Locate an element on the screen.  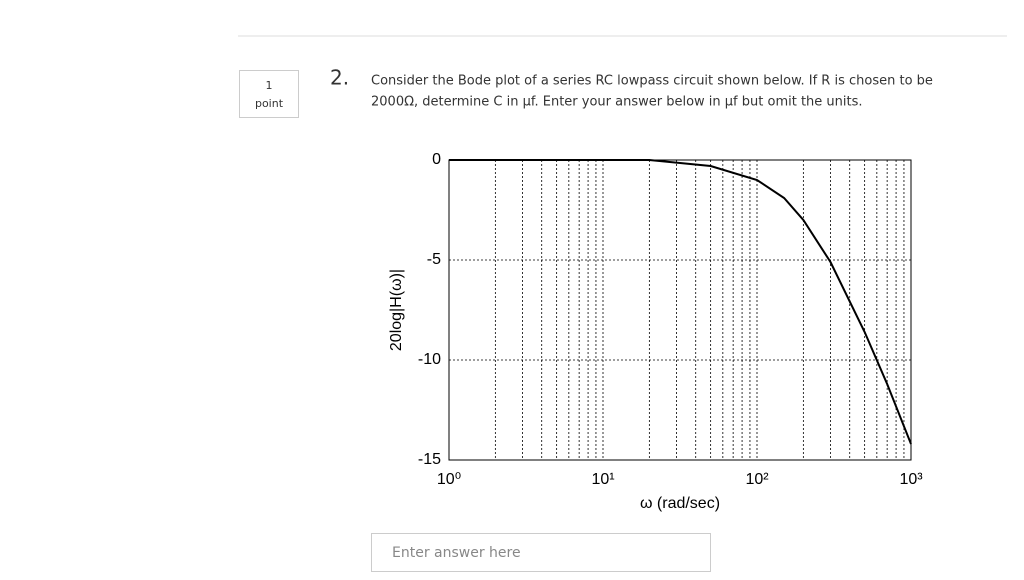
answer-input is located at coordinates (541, 552).